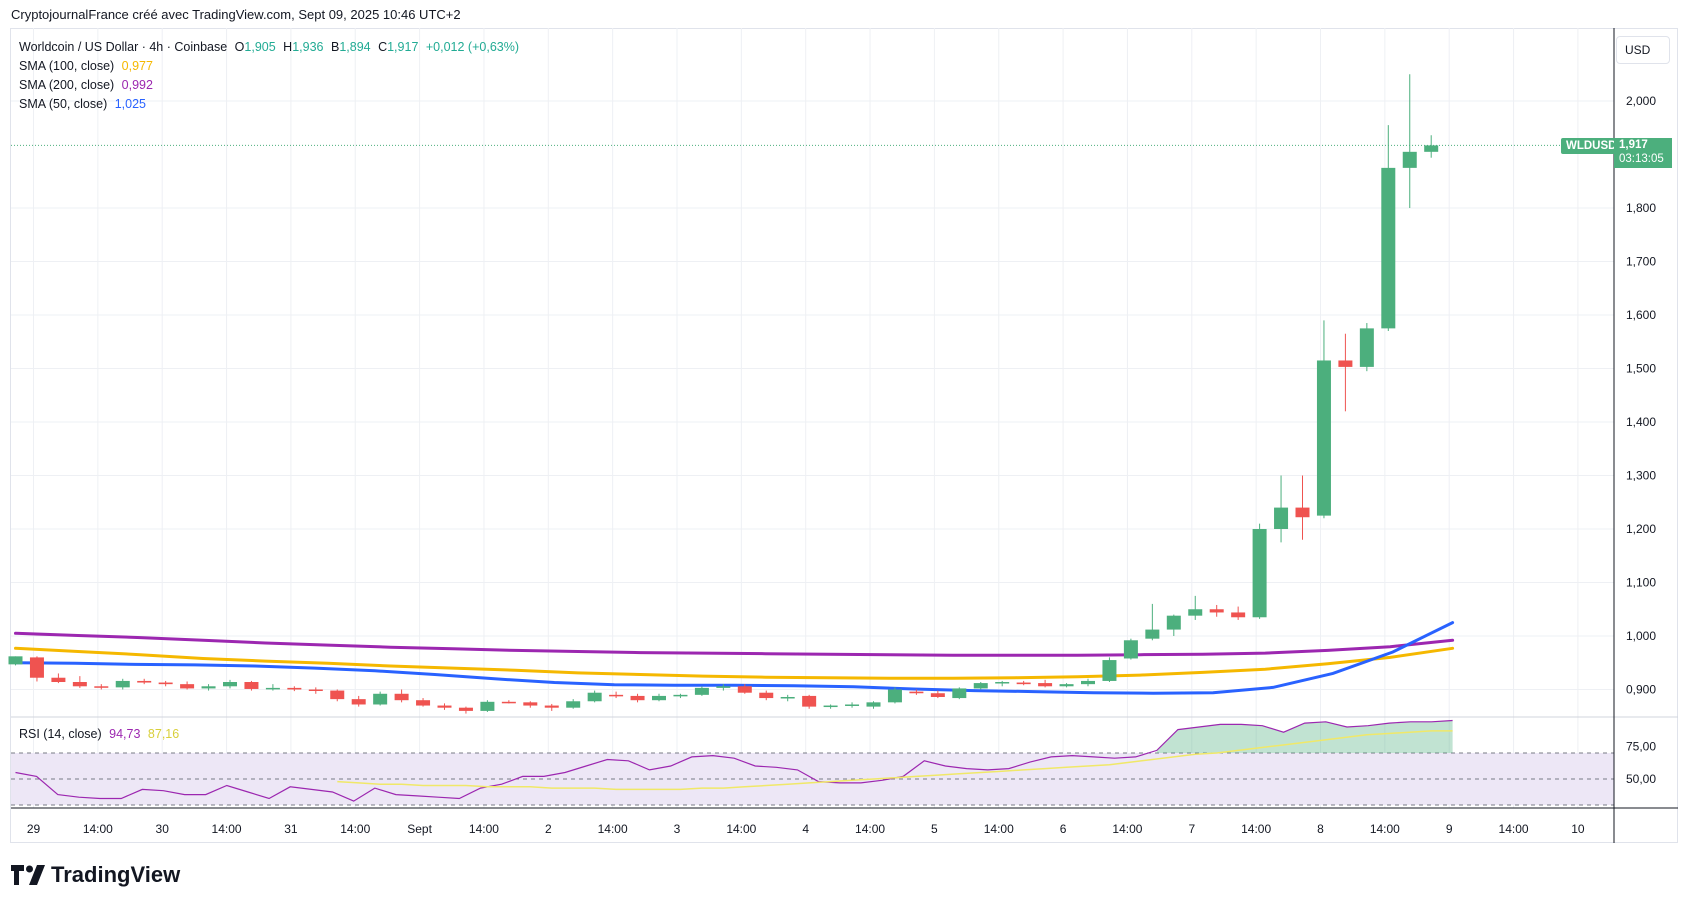 Image resolution: width=1688 pixels, height=906 pixels. I want to click on legend-sma200-row: SMA (200, close) 0,992, so click(86, 85).